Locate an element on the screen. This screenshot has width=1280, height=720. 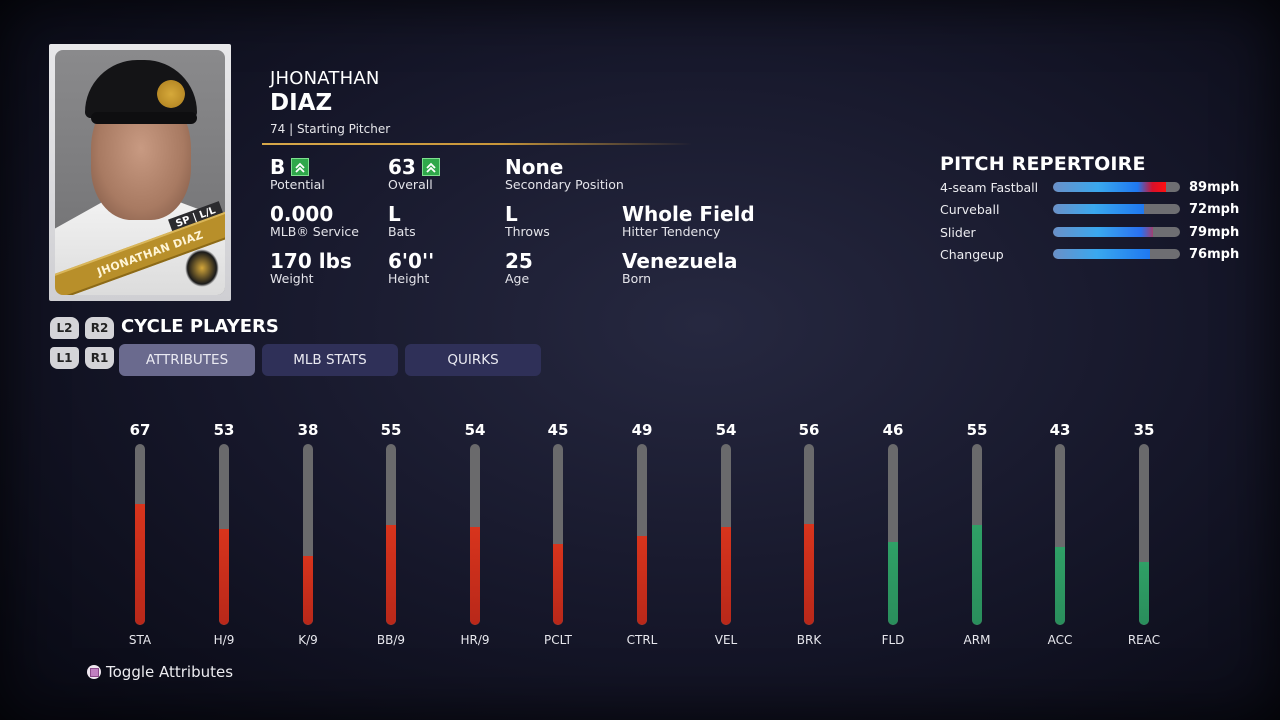
attribute-bar-ctrl: 49 CTRL is located at coordinates (642, 533).